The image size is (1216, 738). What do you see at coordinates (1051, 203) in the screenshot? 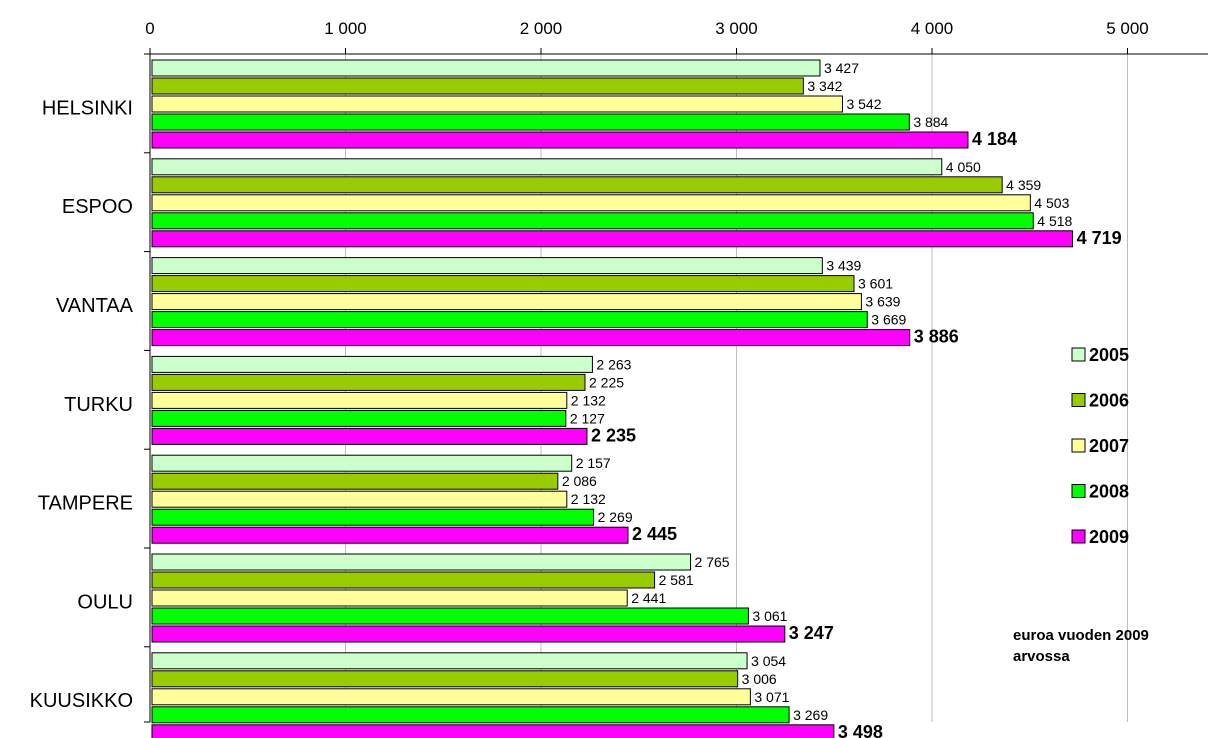
I see `data-label: 4 503` at bounding box center [1051, 203].